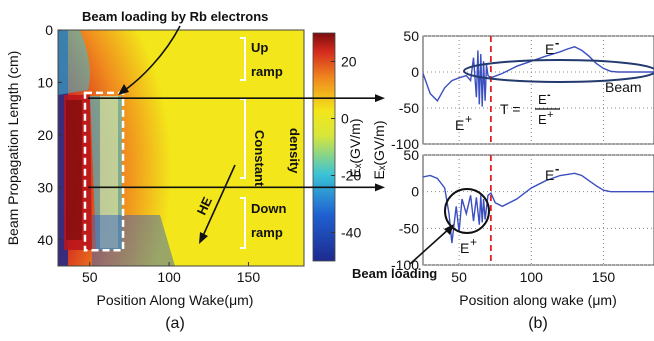 The height and width of the screenshot is (341, 654). Describe the element at coordinates (218, 201) in the screenshot. I see `he-arrow` at that location.